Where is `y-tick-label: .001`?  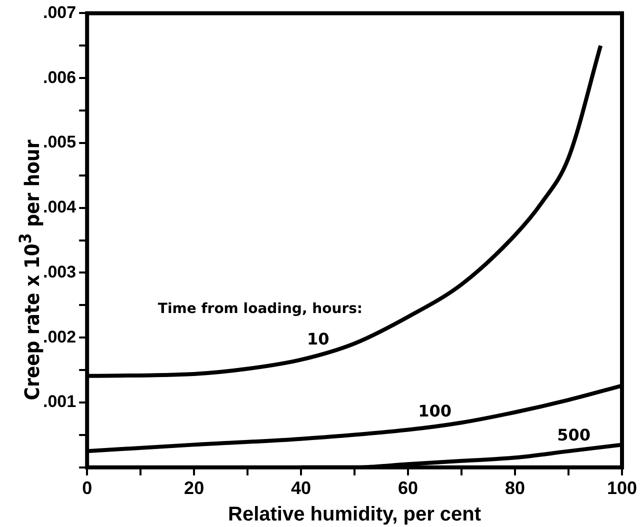 y-tick-label: .001 is located at coordinates (59, 402).